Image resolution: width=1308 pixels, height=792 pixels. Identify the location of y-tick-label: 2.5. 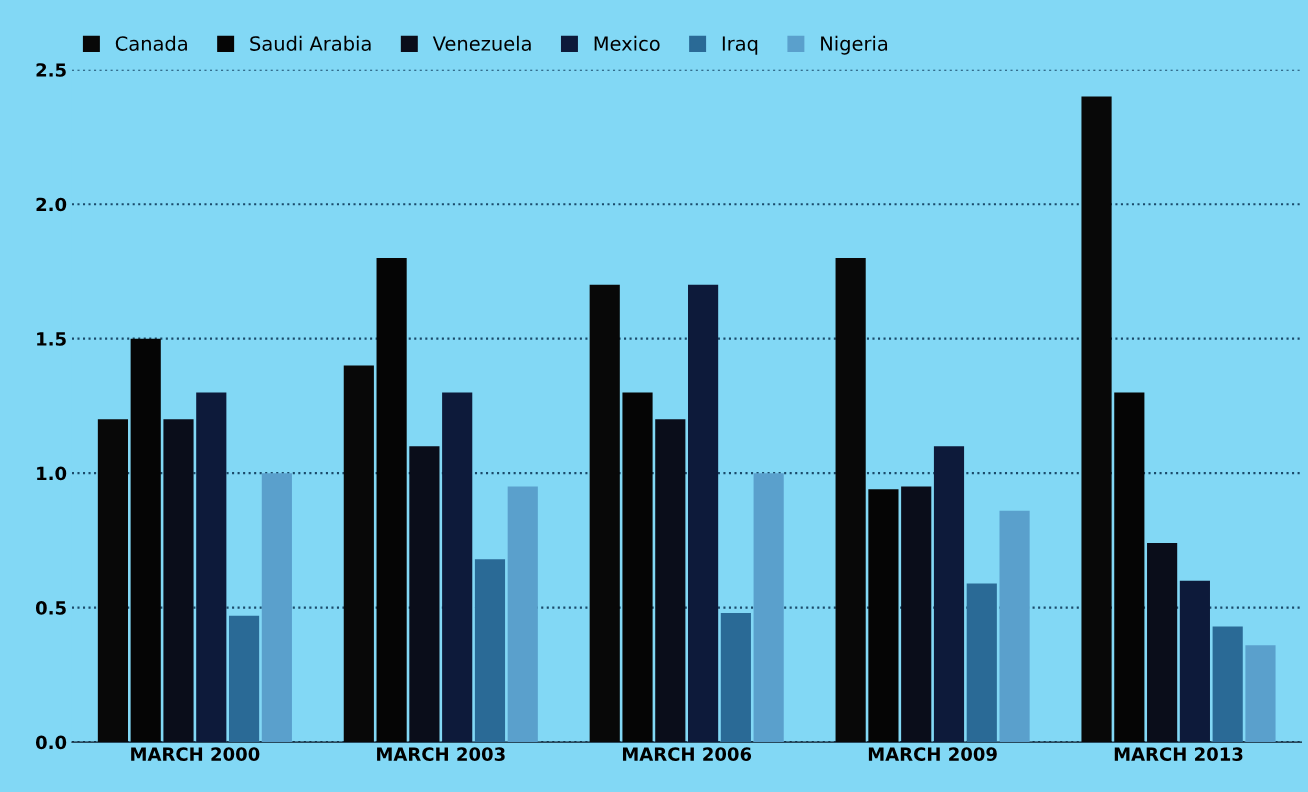
(51, 70).